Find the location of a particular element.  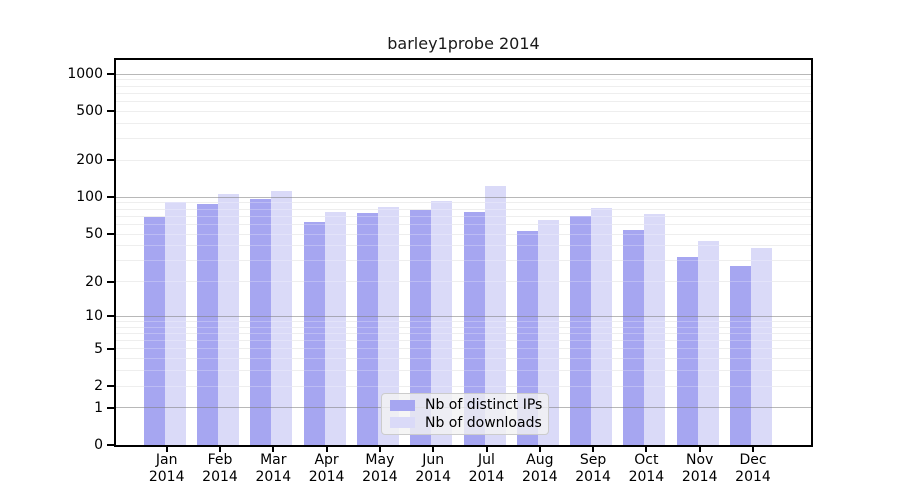

bar-downloads-jul is located at coordinates (495, 315).